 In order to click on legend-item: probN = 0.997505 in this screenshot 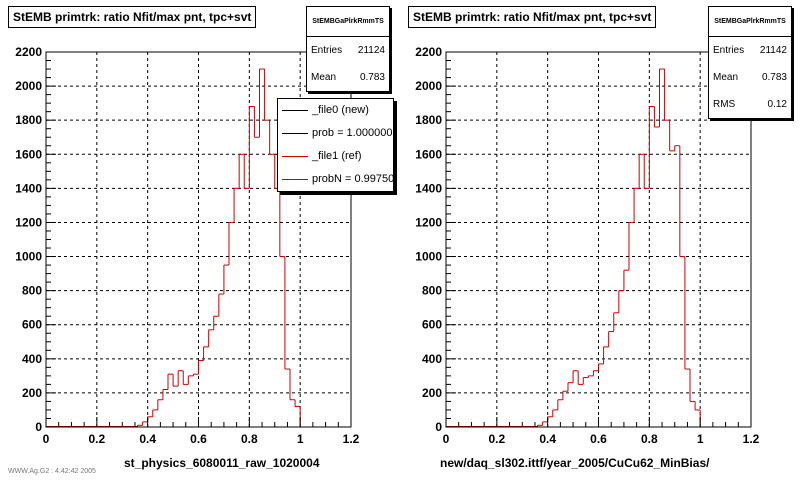, I will do `click(335, 179)`.